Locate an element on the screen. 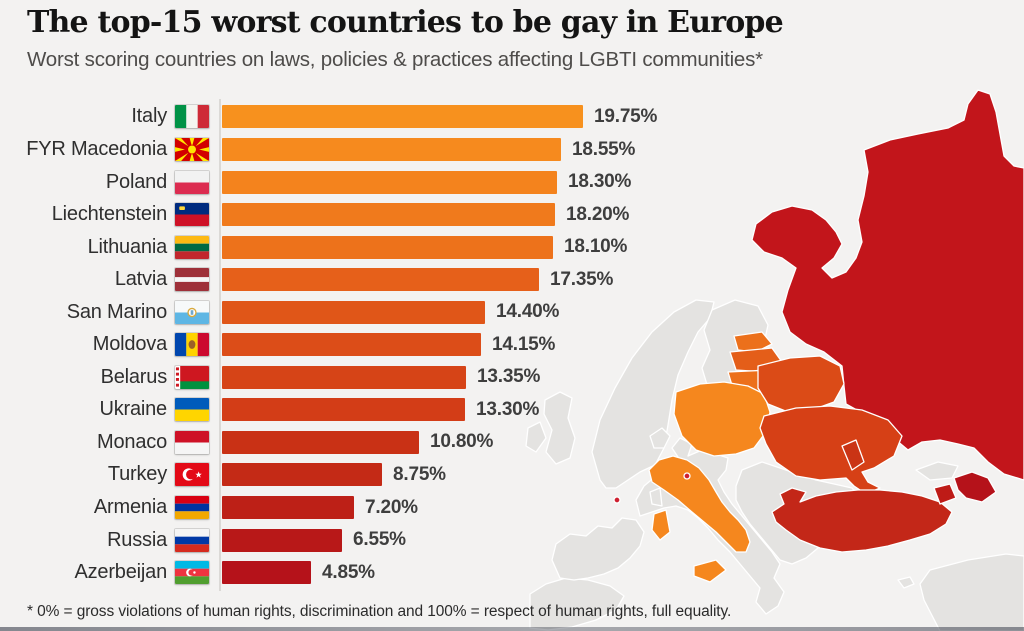  armenia-flag-icon is located at coordinates (192, 508).